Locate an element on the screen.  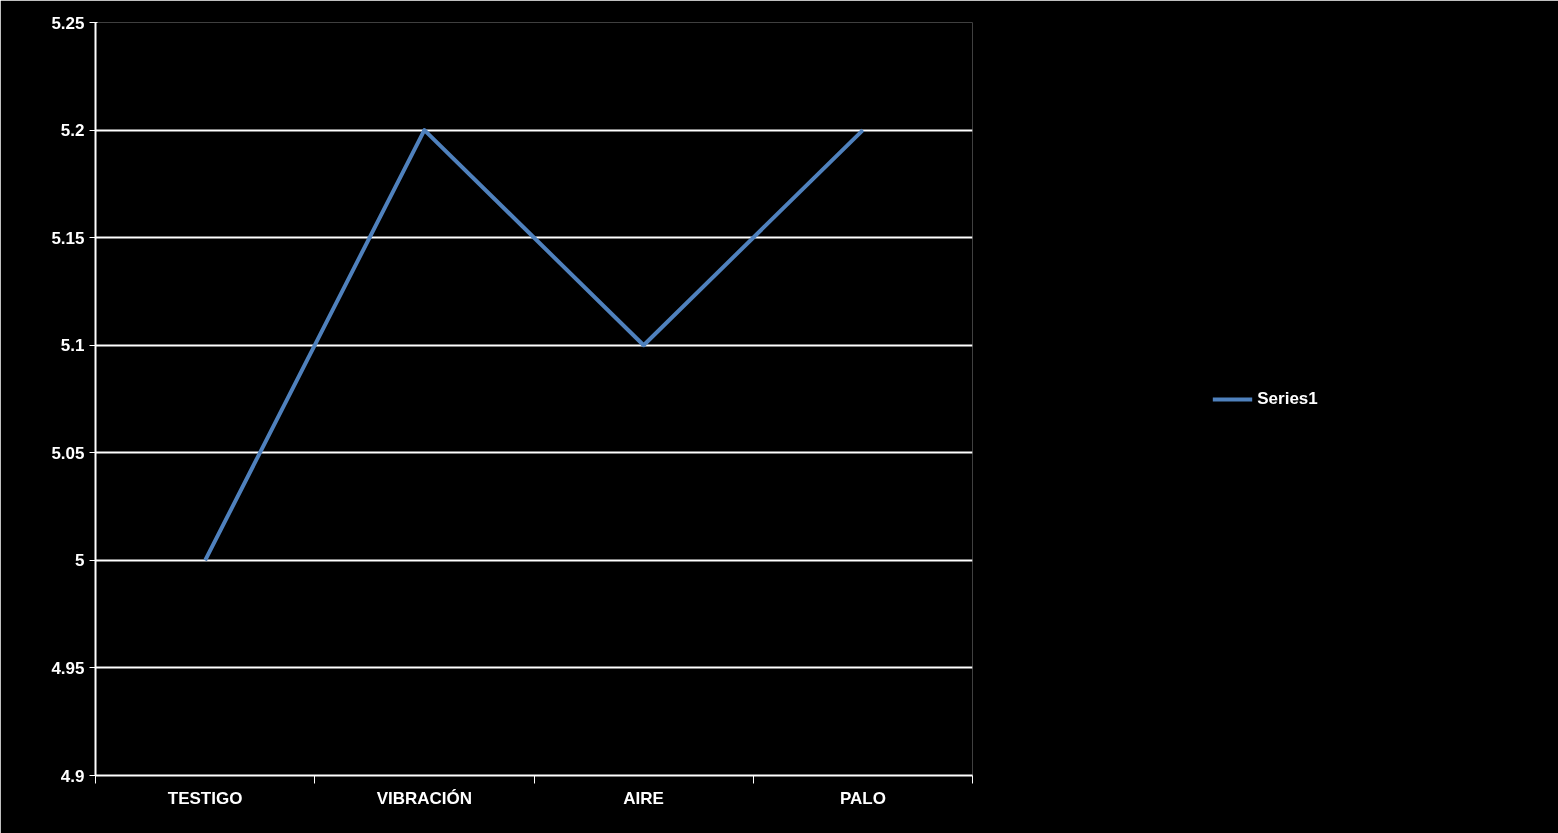
y-tick-label: 4.95 is located at coordinates (68, 668).